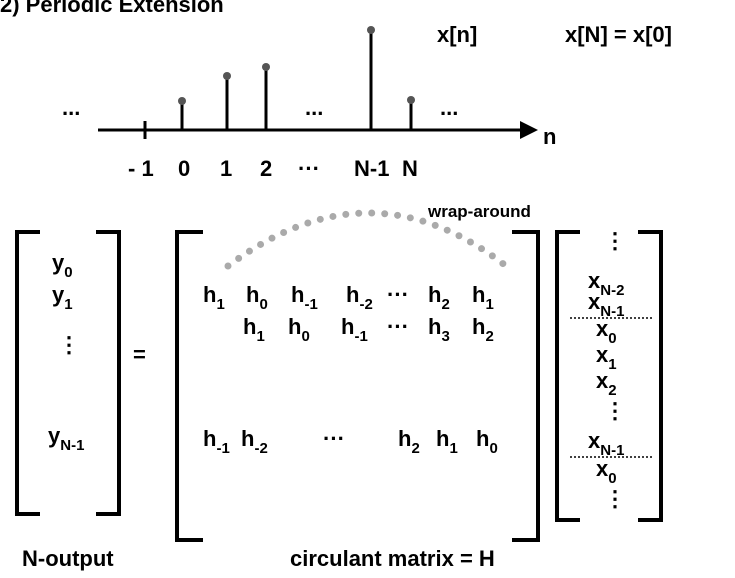  What do you see at coordinates (445, 336) in the screenshot?
I see `matrix-entry-sub: 3` at bounding box center [445, 336].